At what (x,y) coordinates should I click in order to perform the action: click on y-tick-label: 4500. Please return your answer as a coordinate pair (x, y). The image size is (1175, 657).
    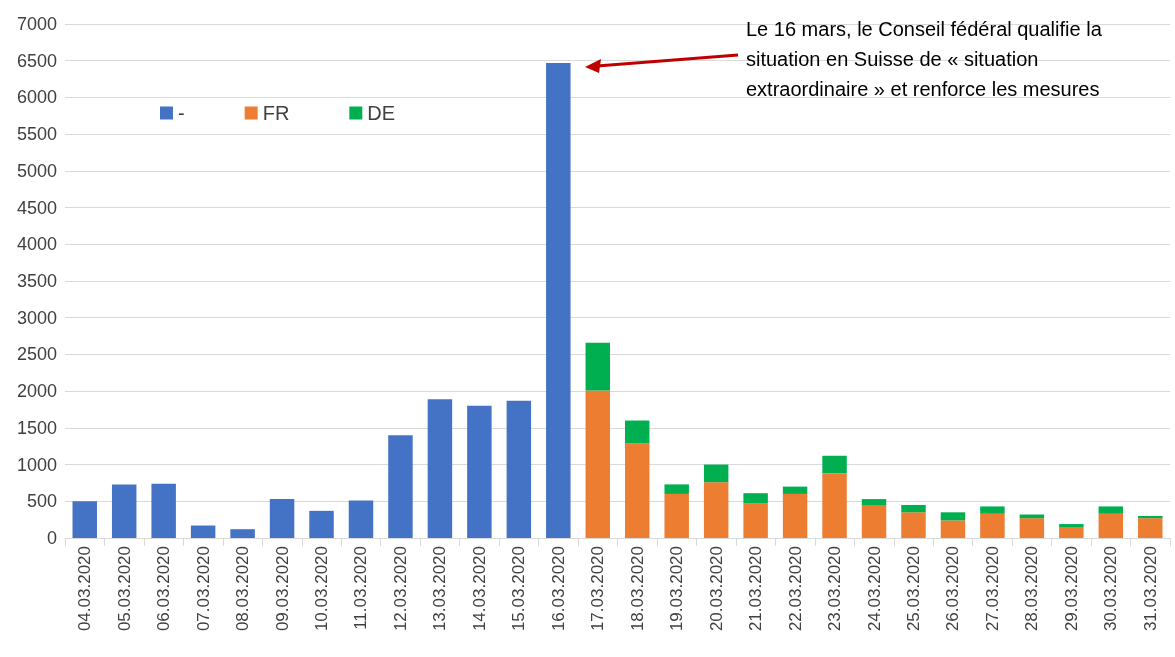
    Looking at the image, I should click on (36, 207).